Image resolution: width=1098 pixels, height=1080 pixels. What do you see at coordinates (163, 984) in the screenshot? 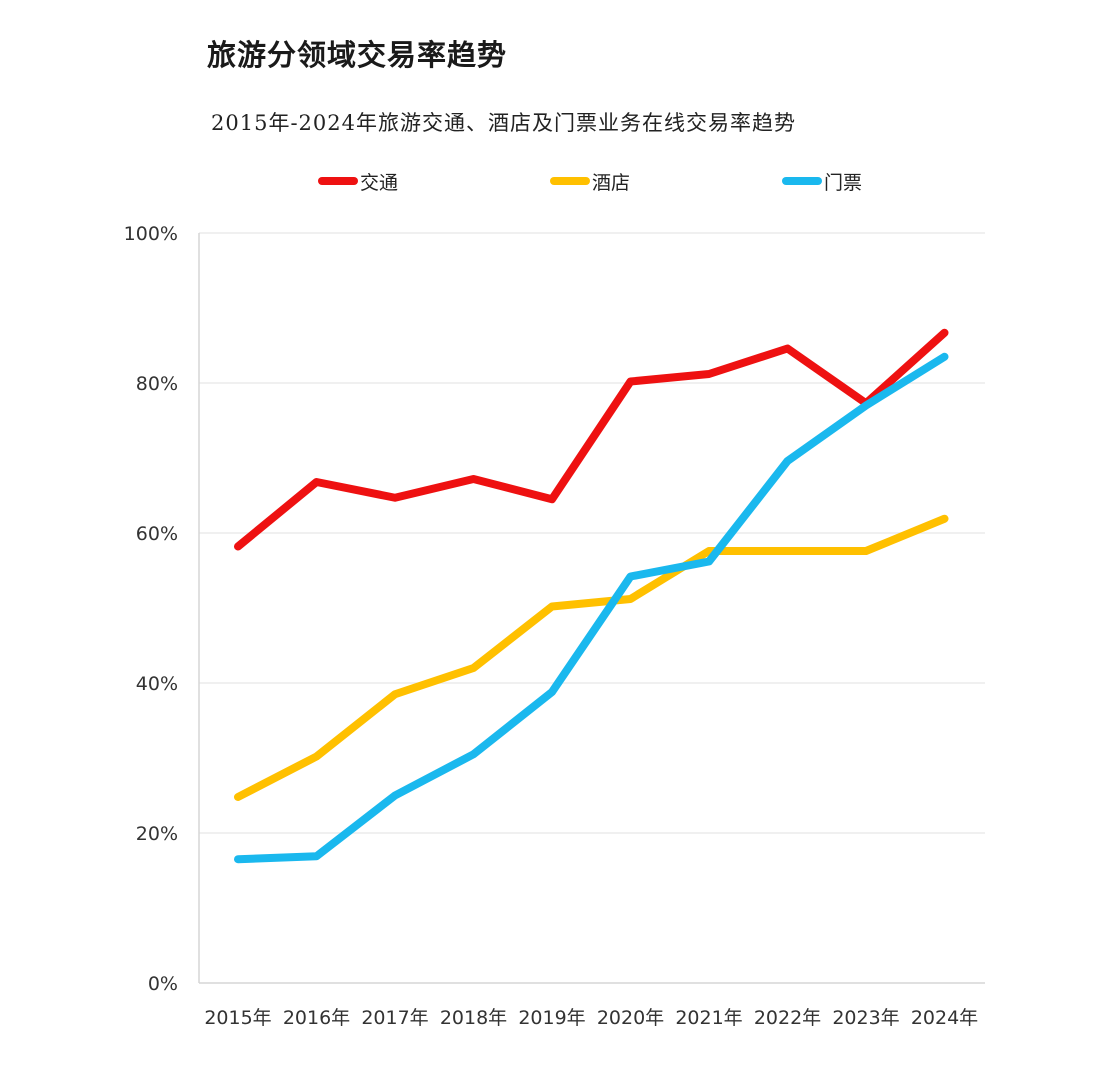
I see `y-tick-label: 0%` at bounding box center [163, 984].